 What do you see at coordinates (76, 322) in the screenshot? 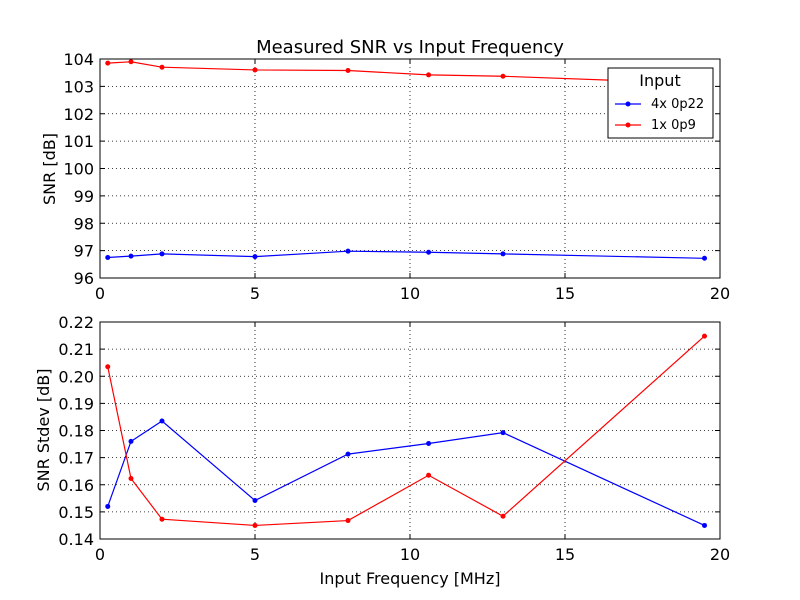
I see `y-tick-label: 0.22` at bounding box center [76, 322].